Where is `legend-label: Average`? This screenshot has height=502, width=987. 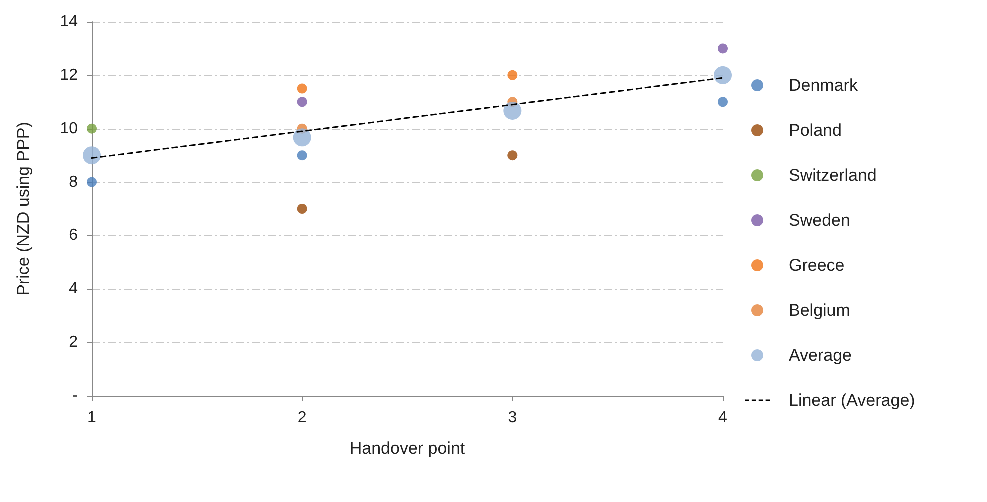 legend-label: Average is located at coordinates (820, 355).